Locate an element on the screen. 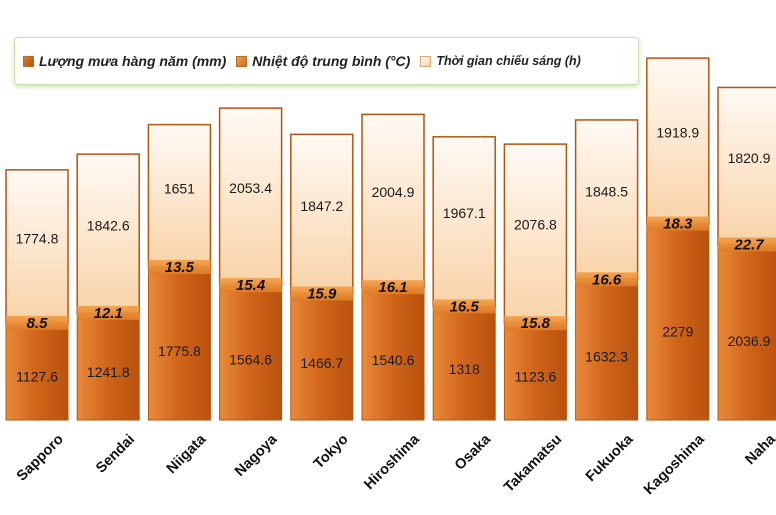 The height and width of the screenshot is (515, 776). bar-temp-osaka is located at coordinates (464, 306).